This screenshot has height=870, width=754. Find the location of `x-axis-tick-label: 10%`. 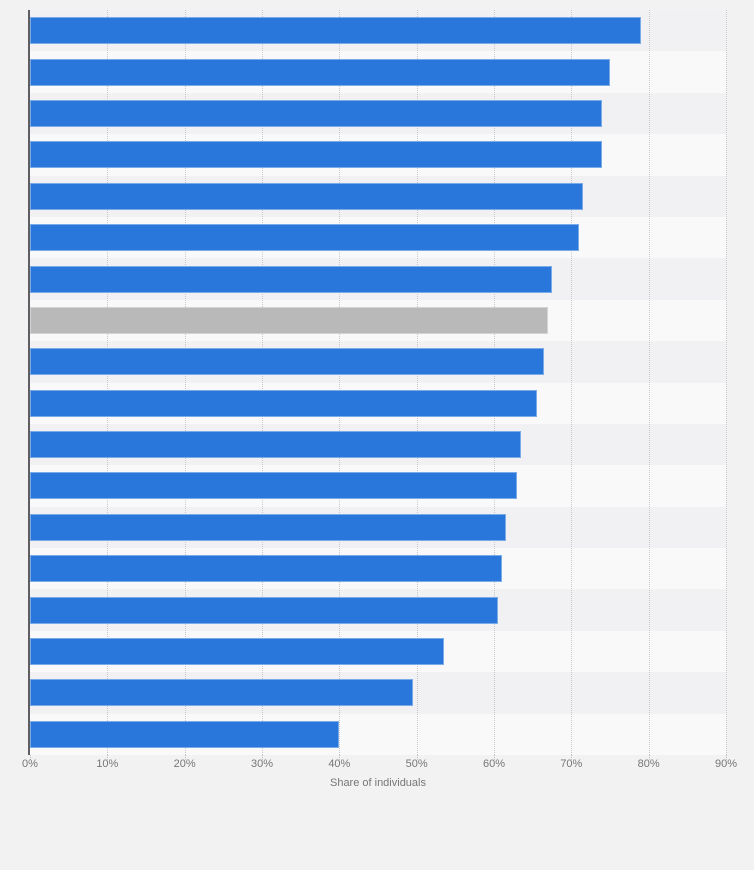

x-axis-tick-label: 10% is located at coordinates (107, 764).